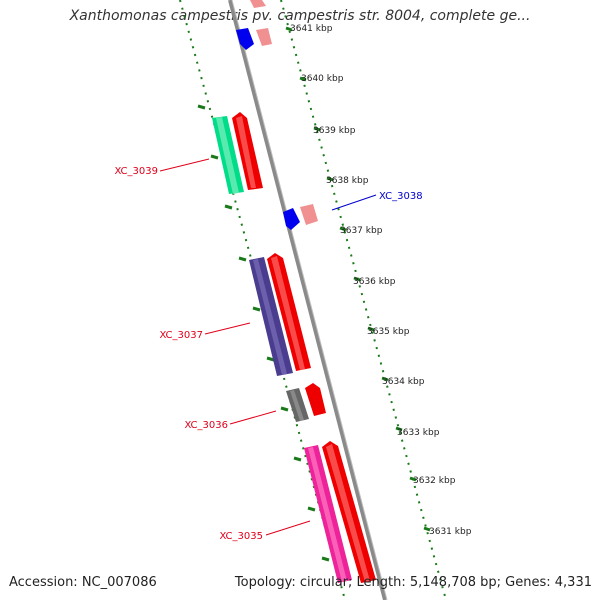 This screenshot has height=600, width=600. What do you see at coordinates (401, 196) in the screenshot?
I see `gene-label-xc3038: XC_3038` at bounding box center [401, 196].